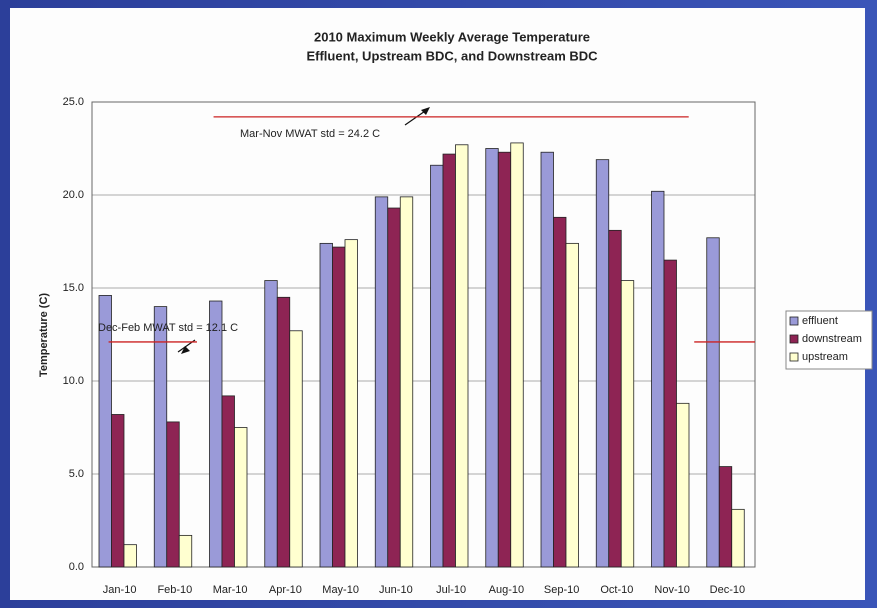 The height and width of the screenshot is (608, 877). I want to click on x-tick-label: May-10, so click(340, 590).